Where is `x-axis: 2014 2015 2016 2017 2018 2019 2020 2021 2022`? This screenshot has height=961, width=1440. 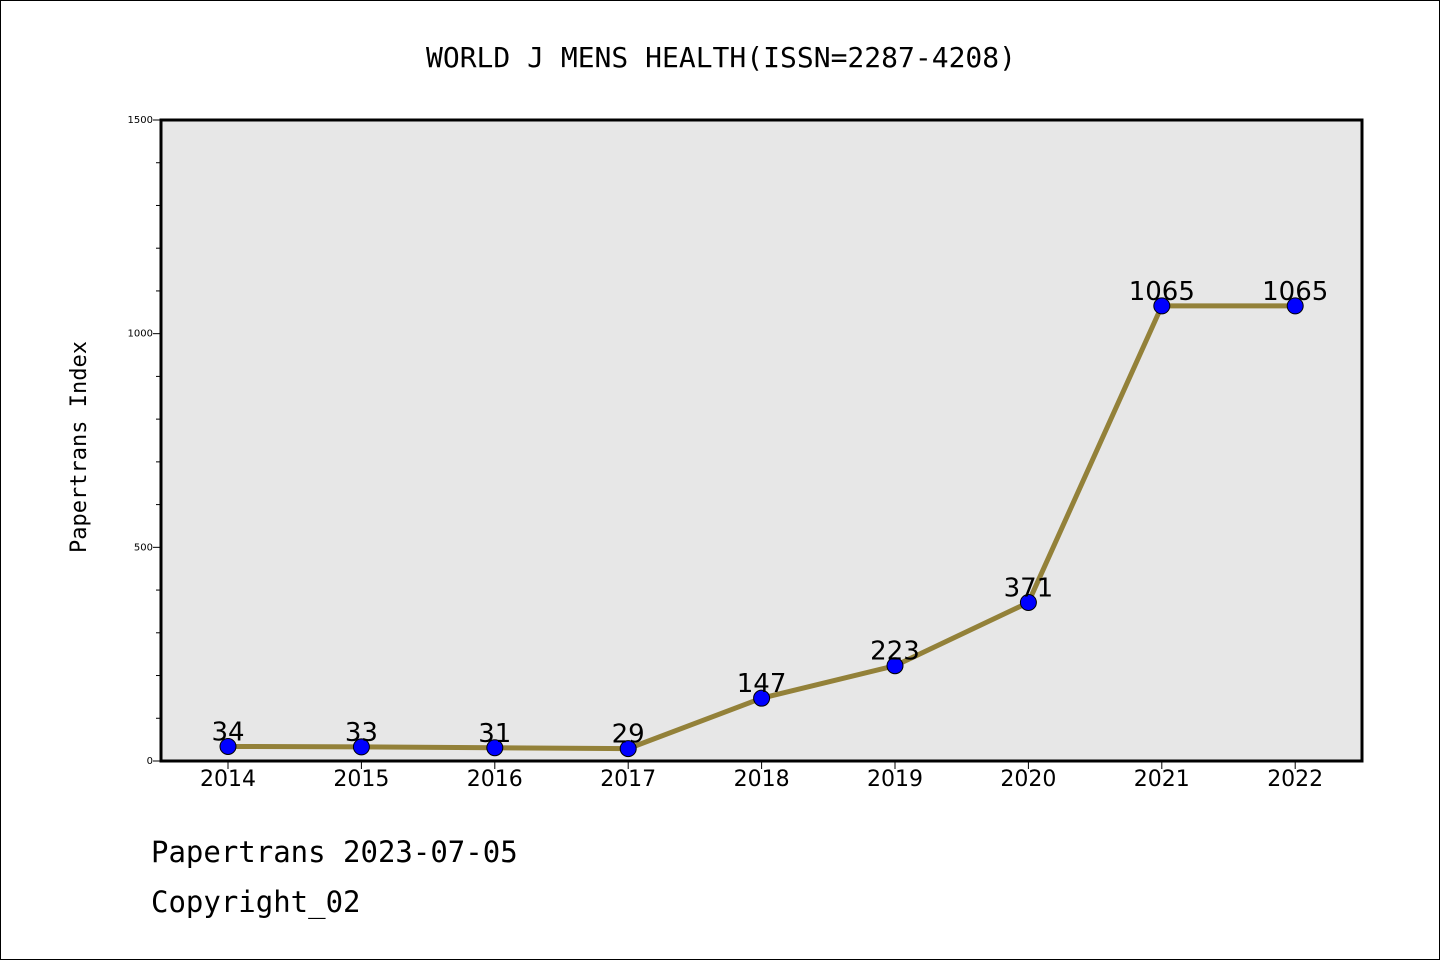 x-axis: 2014 2015 2016 2017 2018 2019 2020 2021 2022 is located at coordinates (761, 776).